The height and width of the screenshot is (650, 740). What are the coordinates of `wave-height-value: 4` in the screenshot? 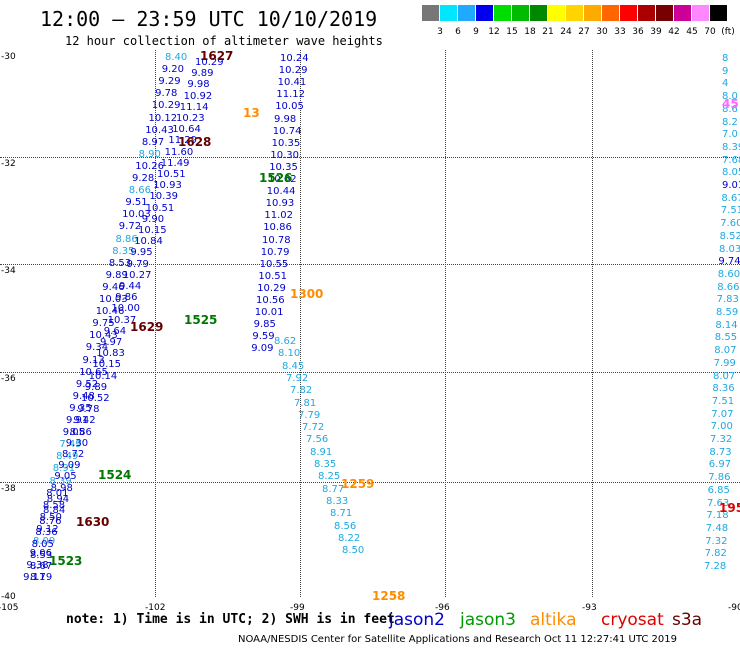 It's located at (725, 84).